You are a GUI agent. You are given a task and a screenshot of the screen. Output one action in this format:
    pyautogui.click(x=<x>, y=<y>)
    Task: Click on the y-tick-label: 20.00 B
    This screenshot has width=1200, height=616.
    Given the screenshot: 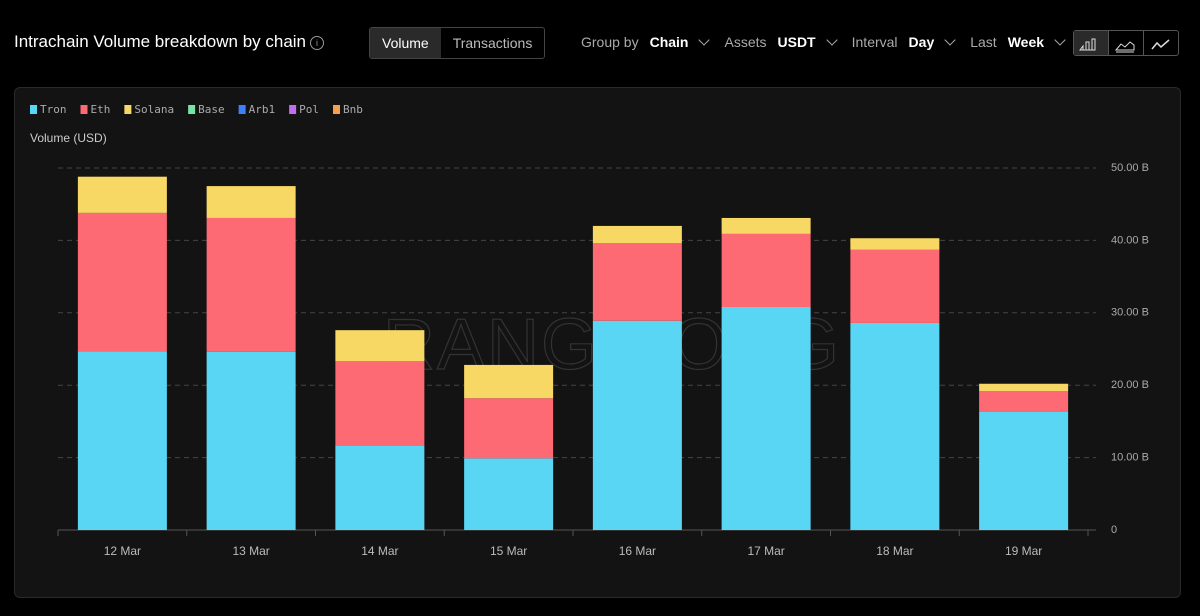 What is the action you would take?
    pyautogui.click(x=1130, y=385)
    